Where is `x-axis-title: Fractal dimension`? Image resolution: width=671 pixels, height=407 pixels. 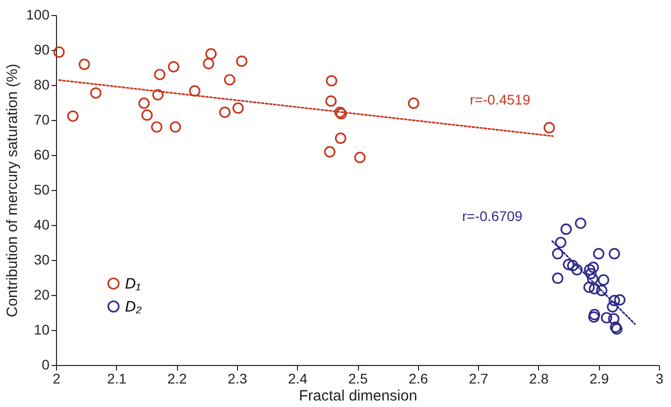
x-axis-title: Fractal dimension is located at coordinates (358, 396).